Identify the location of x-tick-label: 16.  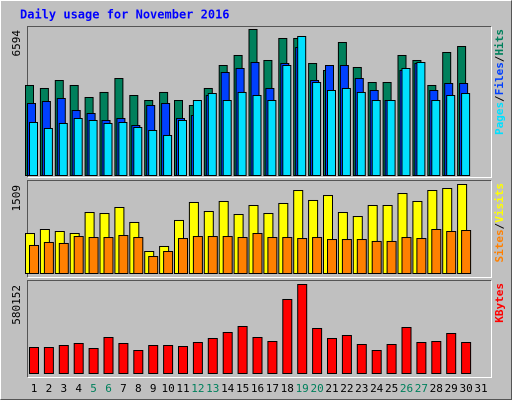
(257, 388).